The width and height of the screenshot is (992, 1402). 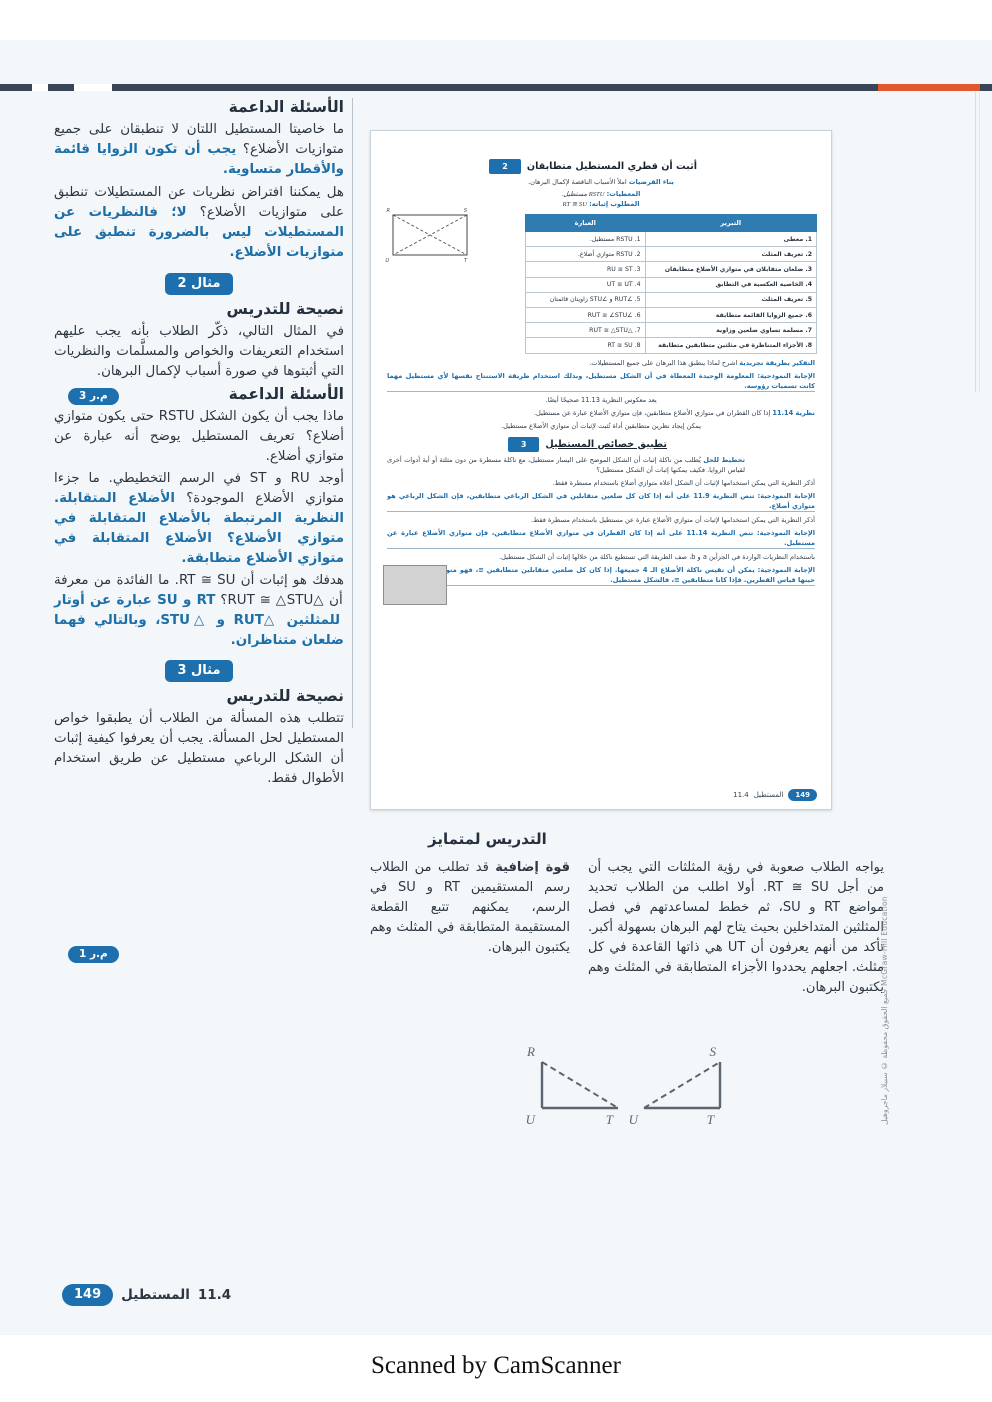 What do you see at coordinates (496, 87) in the screenshot?
I see `top-navy-bar` at bounding box center [496, 87].